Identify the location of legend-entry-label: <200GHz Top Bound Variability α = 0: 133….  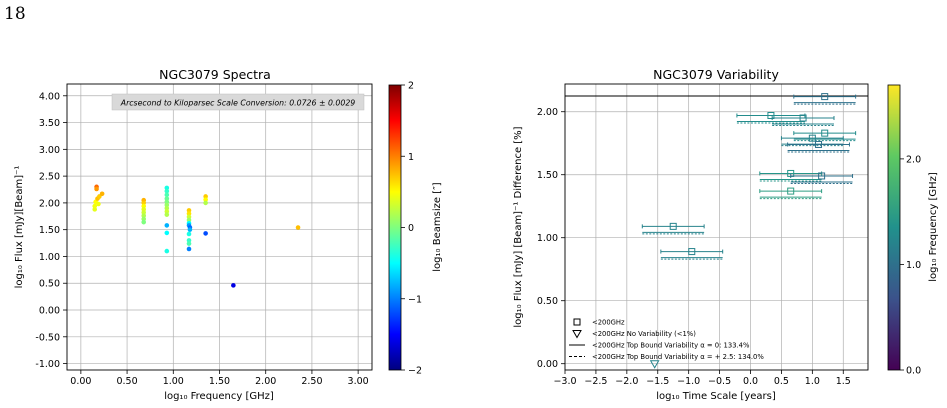
(671, 346).